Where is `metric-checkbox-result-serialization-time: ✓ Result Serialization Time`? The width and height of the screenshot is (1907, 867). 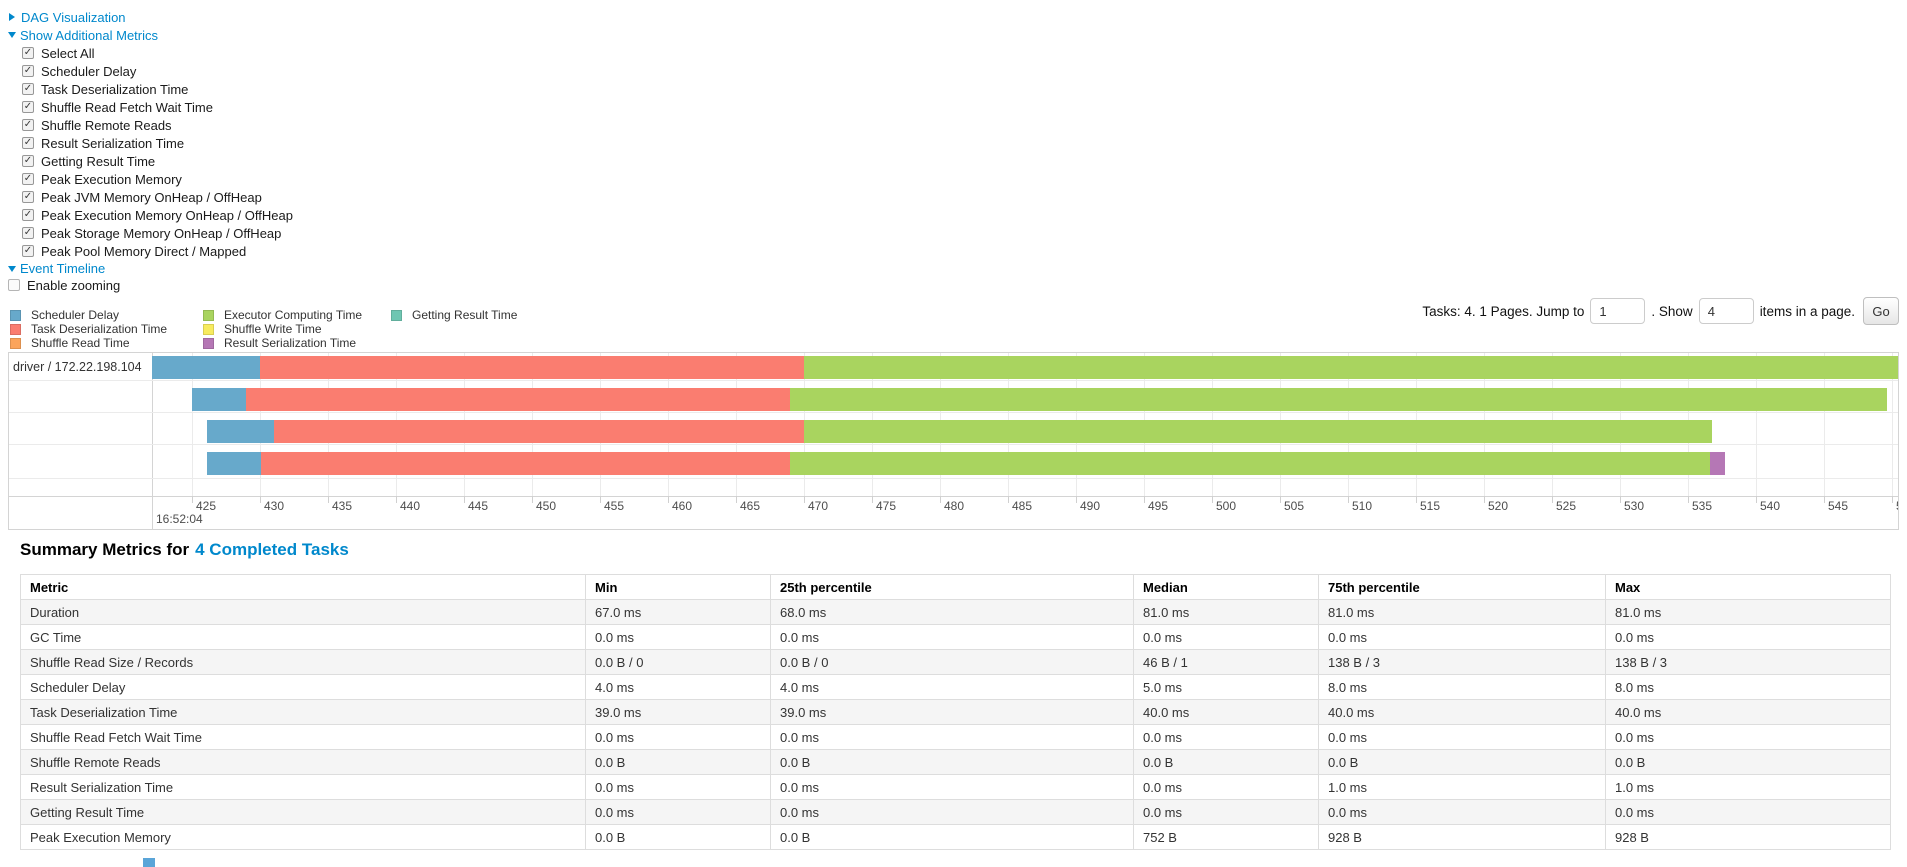
metric-checkbox-result-serialization-time: ✓ Result Serialization Time is located at coordinates (157, 143).